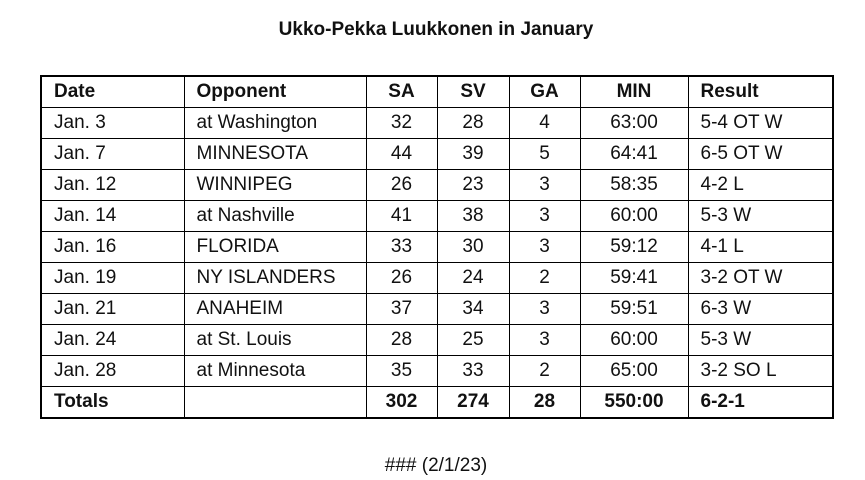 The image size is (865, 480). I want to click on table-row: Jan. 12 WINNIPEG 26 23 3 58:35 4-2 L, so click(437, 185).